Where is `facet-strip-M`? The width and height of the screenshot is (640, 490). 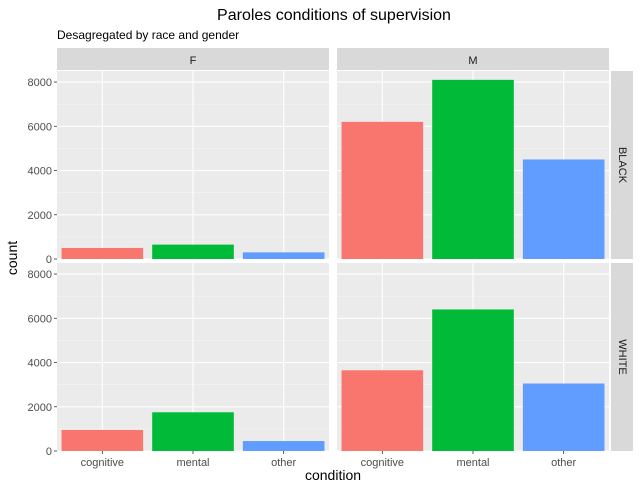 facet-strip-M is located at coordinates (473, 59).